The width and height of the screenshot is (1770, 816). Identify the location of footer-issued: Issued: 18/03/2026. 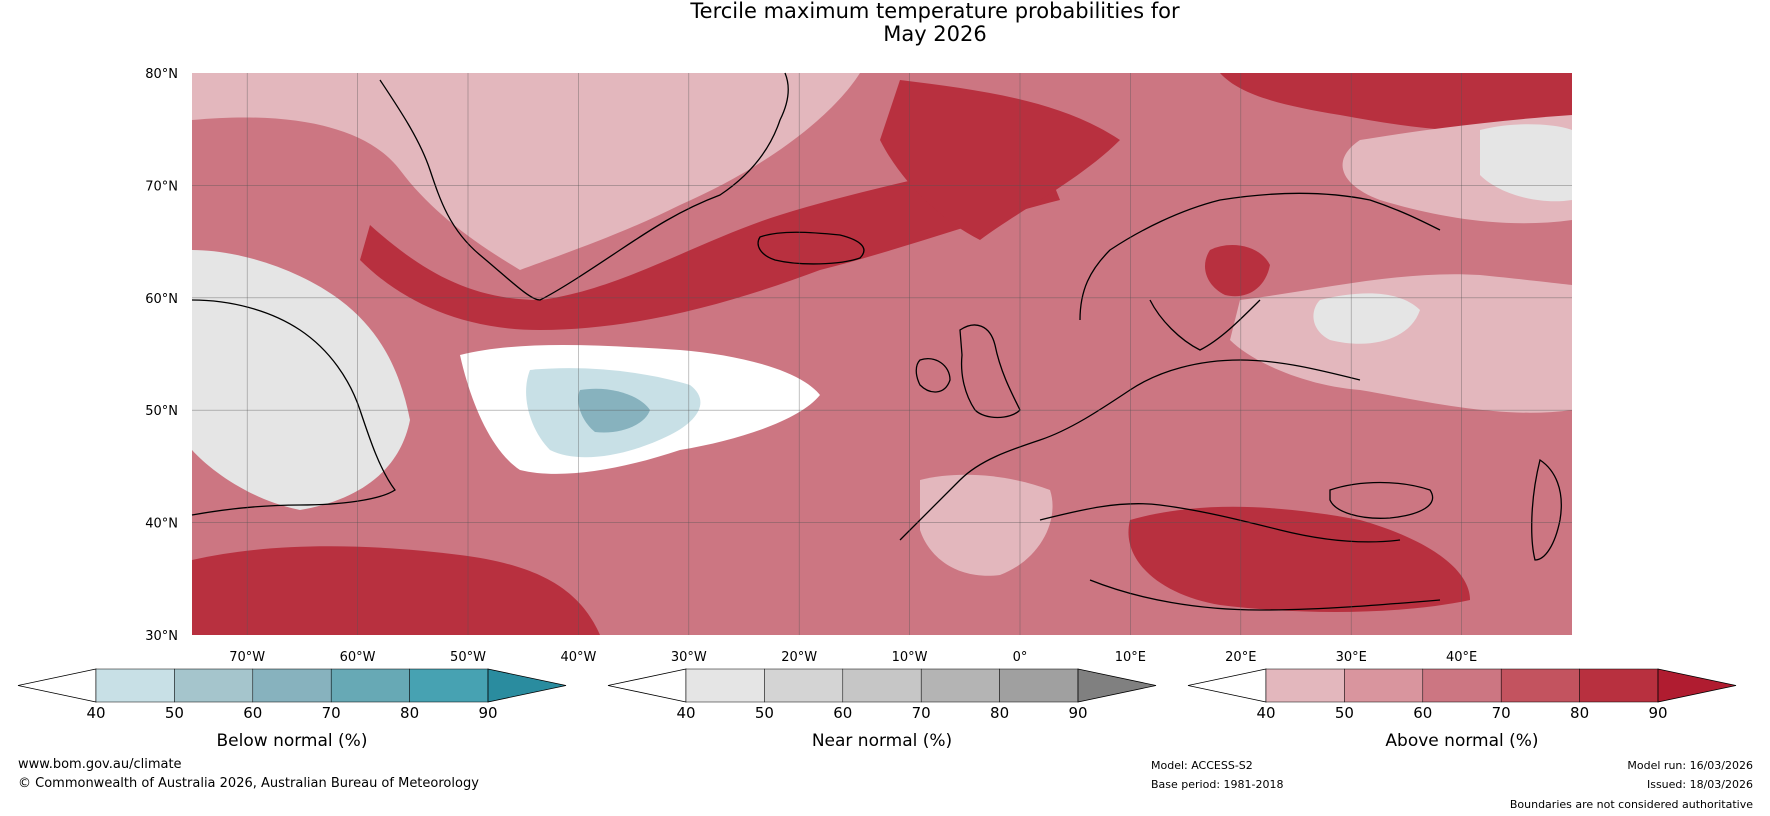
(1699, 784).